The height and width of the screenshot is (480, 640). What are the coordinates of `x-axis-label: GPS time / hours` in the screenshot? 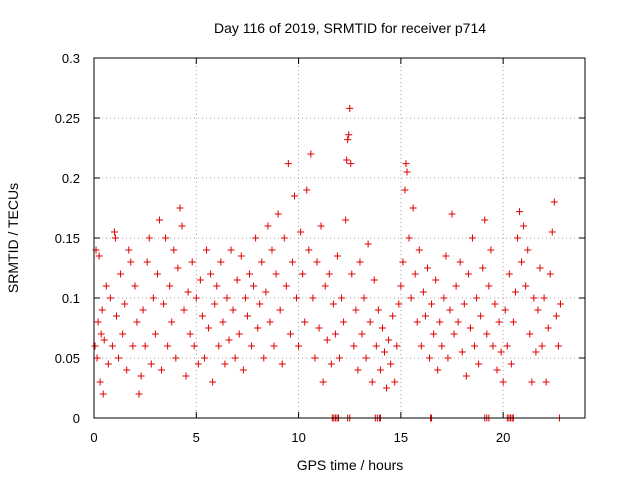 It's located at (350, 465).